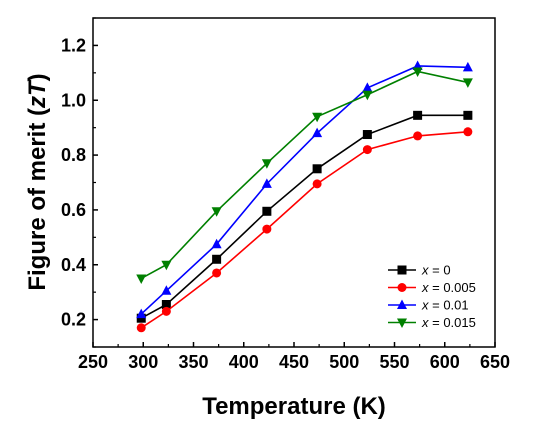 This screenshot has height=443, width=537. Describe the element at coordinates (143, 362) in the screenshot. I see `x-tick-label: 300` at that location.